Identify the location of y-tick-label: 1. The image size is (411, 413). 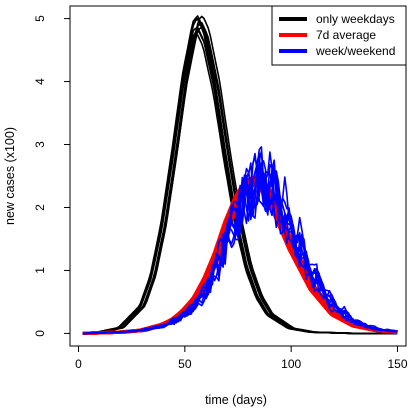
(40, 270).